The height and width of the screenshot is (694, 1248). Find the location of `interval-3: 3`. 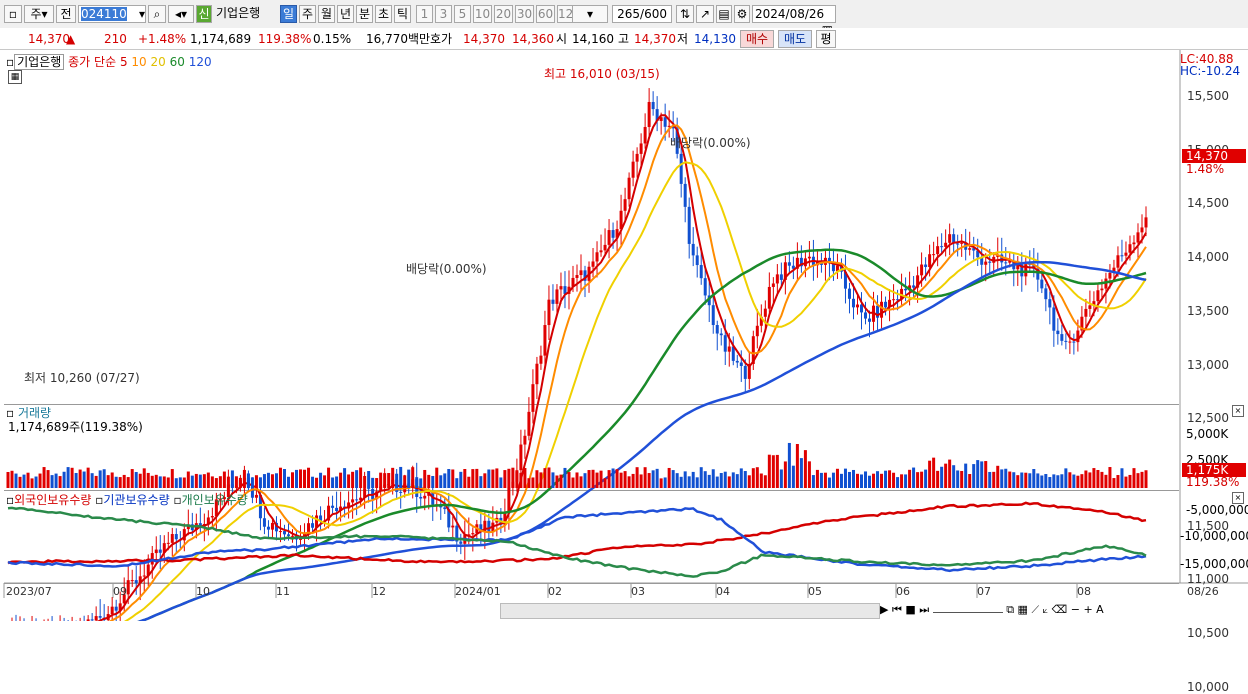

interval-3: 3 is located at coordinates (443, 14).